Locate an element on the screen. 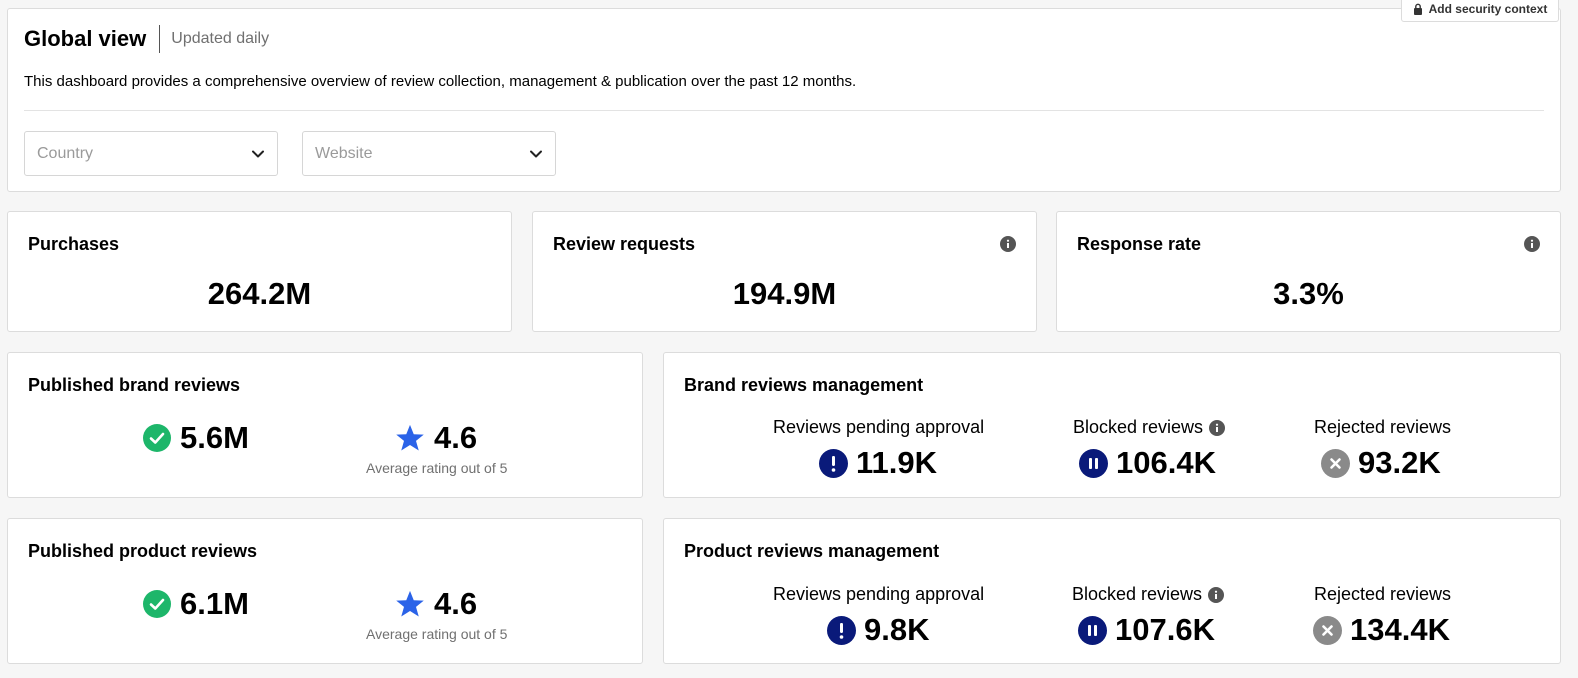 Image resolution: width=1578 pixels, height=678 pixels. page-title: Global view is located at coordinates (85, 38).